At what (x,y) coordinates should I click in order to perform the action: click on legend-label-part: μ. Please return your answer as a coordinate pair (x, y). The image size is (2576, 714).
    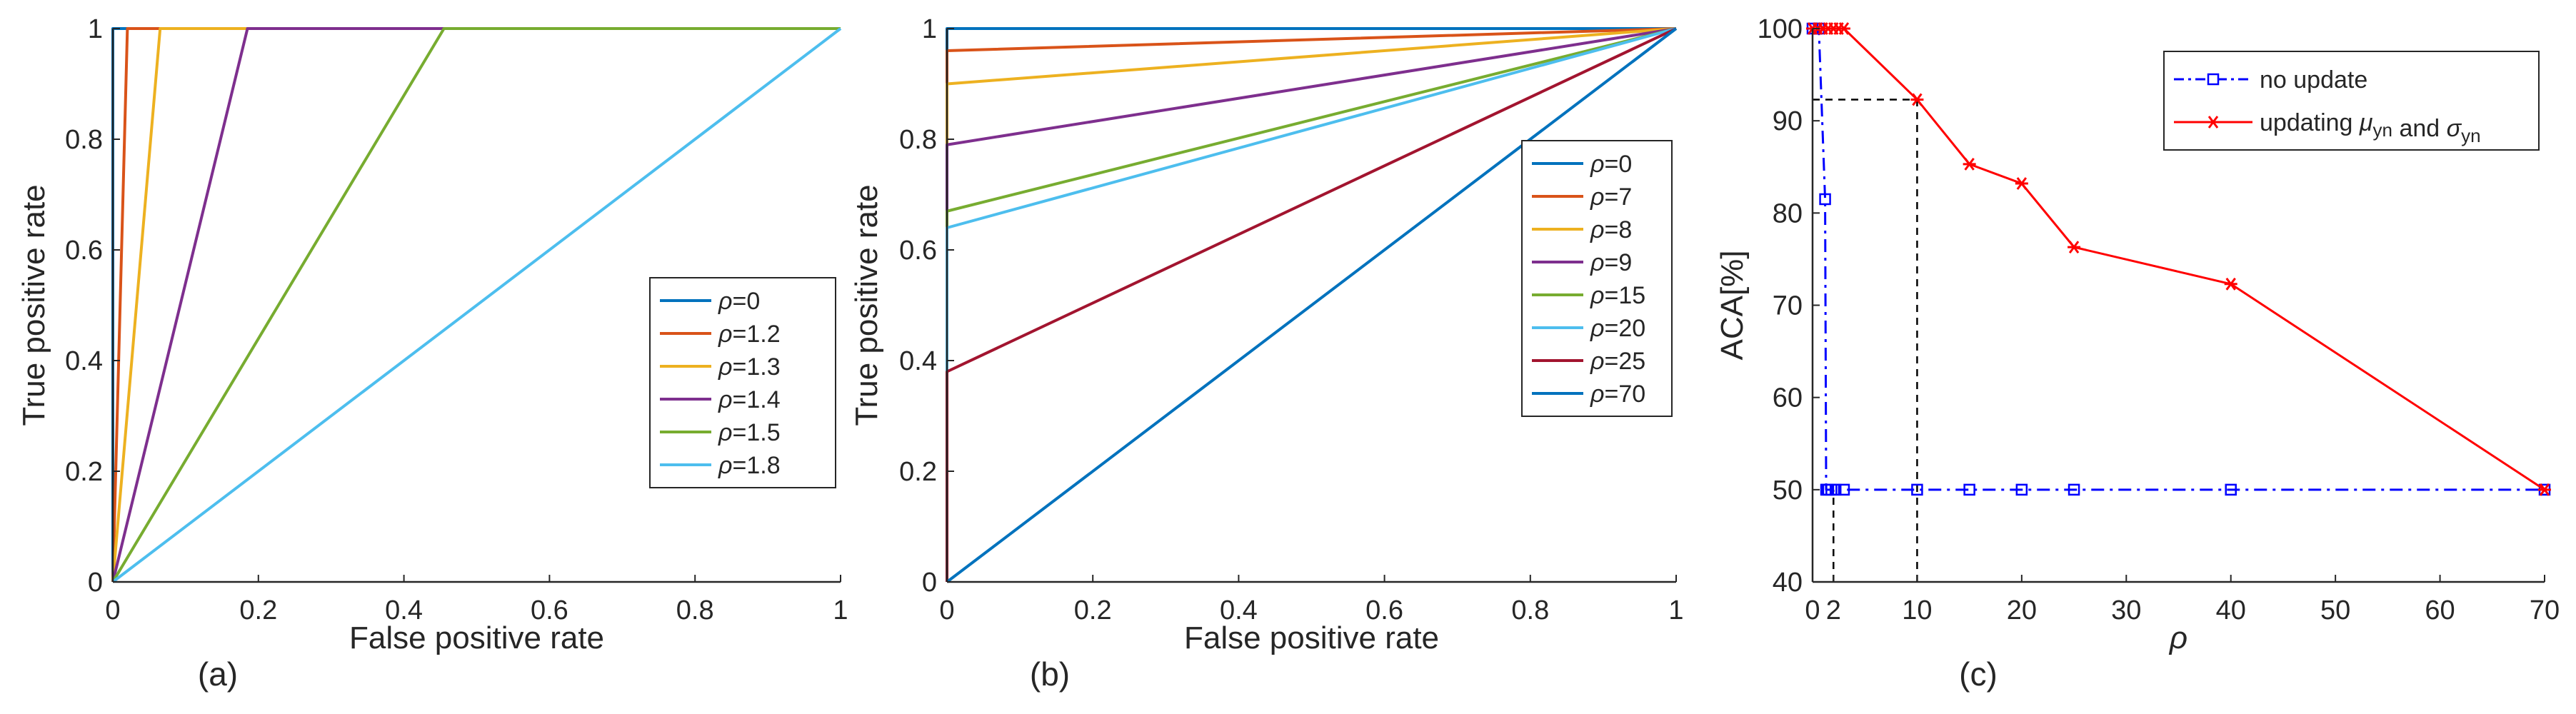
    Looking at the image, I should click on (2366, 122).